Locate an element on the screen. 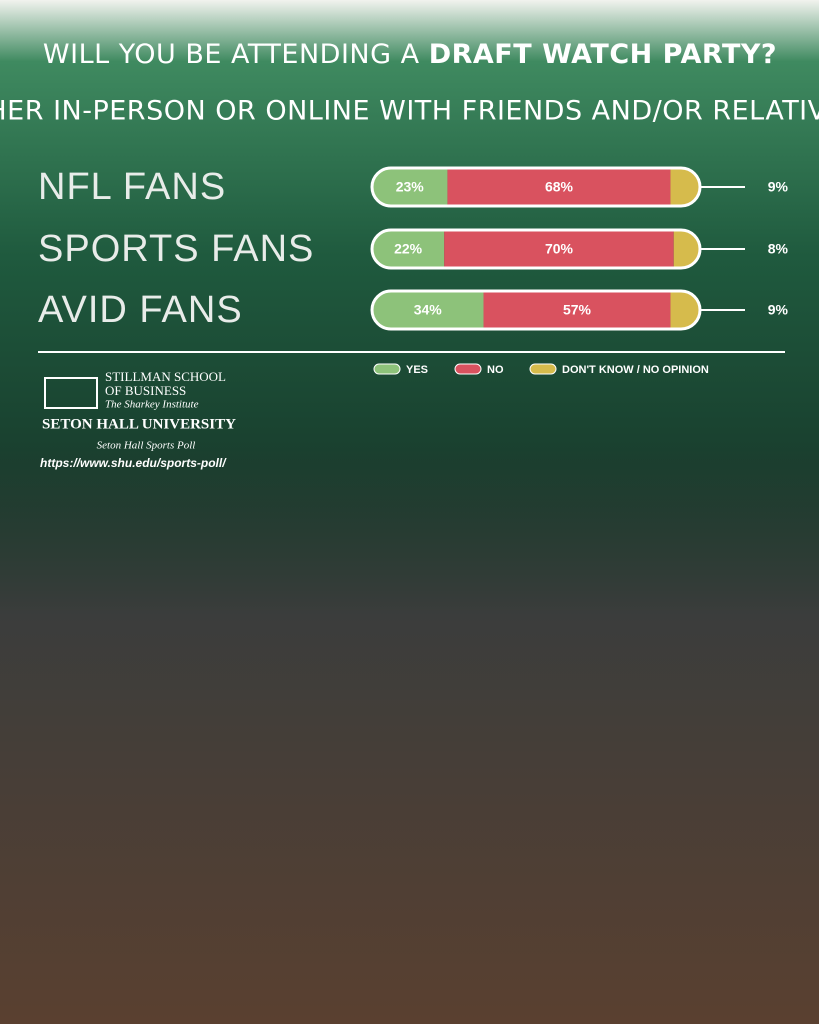 The image size is (819, 1029). logo-icon is located at coordinates (71, 393).